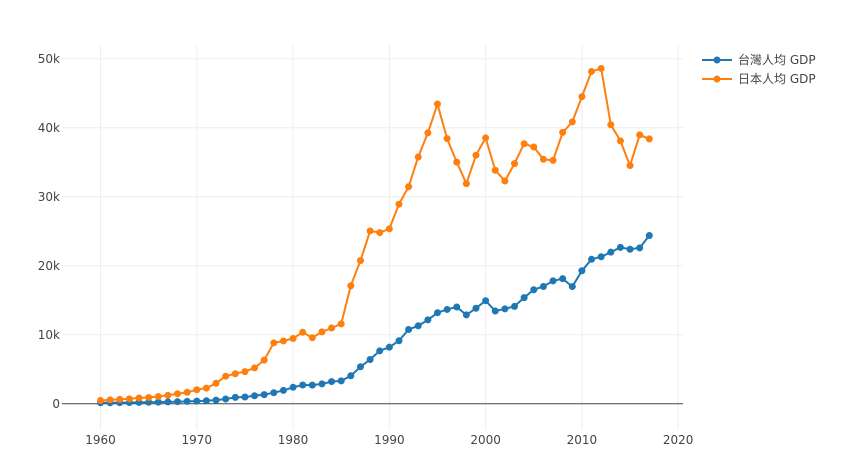 The height and width of the screenshot is (459, 844). I want to click on legend: 台灣人均 GDP 日本人均 GDP, so click(759, 69).